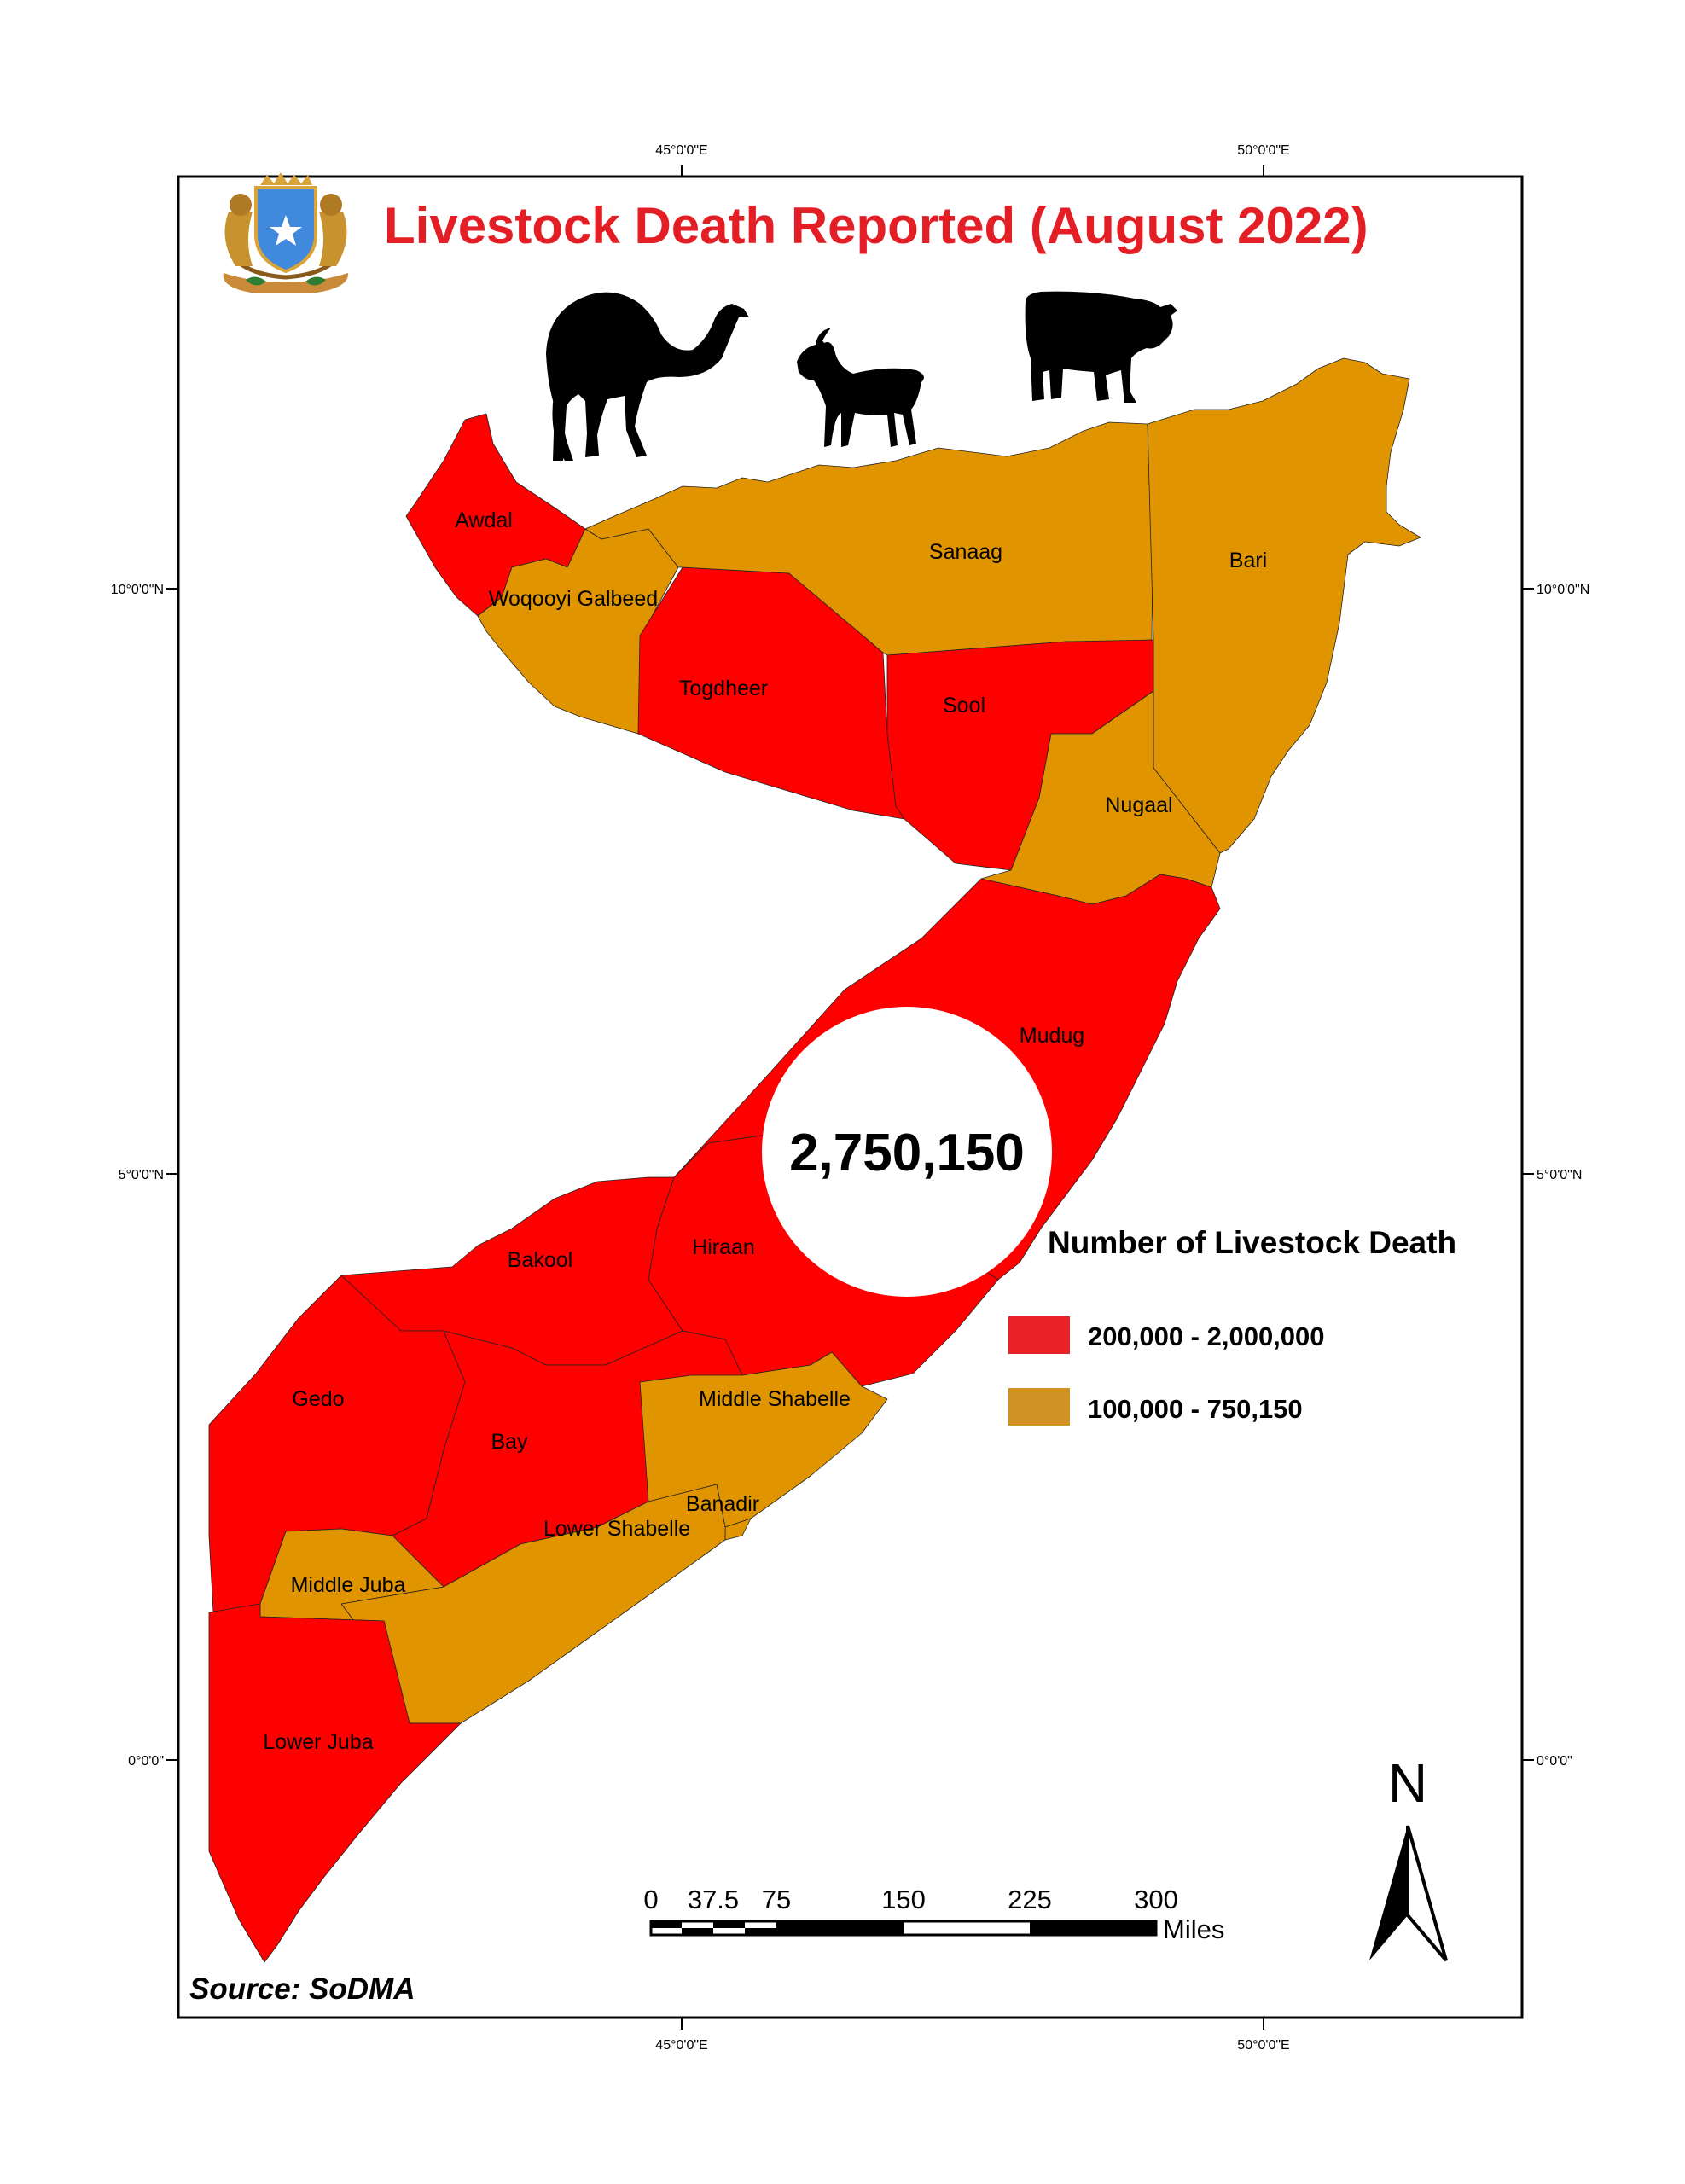  Describe the element at coordinates (348, 1585) in the screenshot. I see `region-label-middle-juba: Middle Juba` at that location.